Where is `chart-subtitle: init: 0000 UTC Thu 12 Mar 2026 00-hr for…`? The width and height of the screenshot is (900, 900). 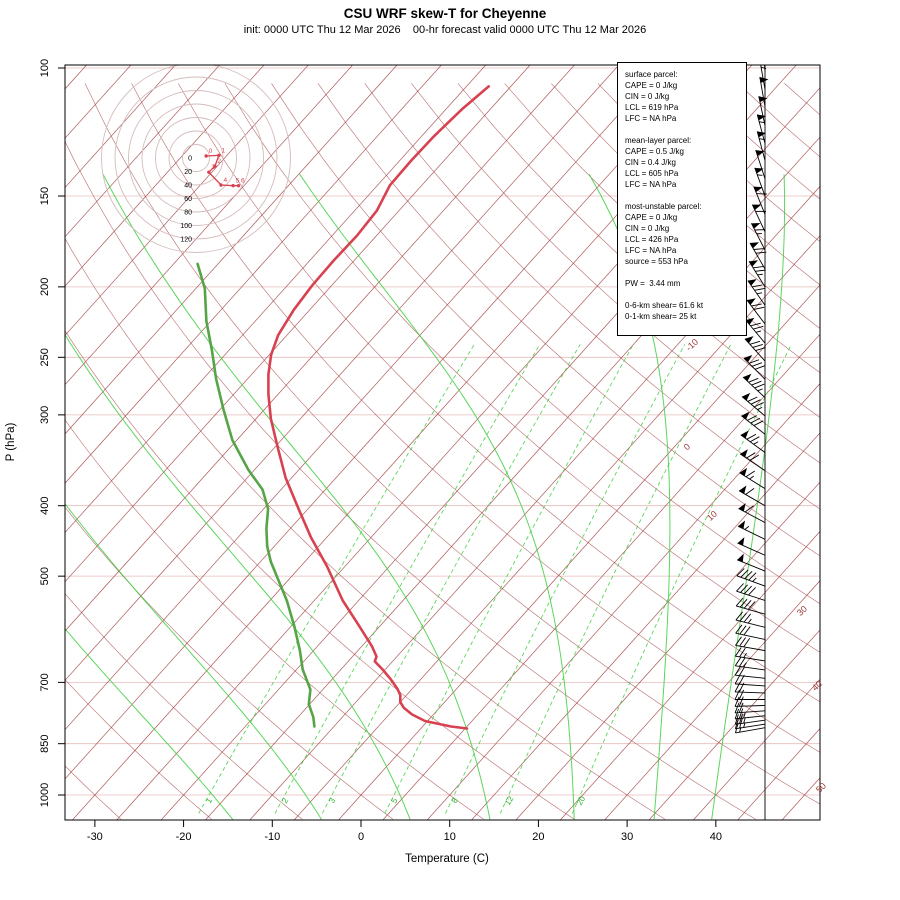 chart-subtitle: init: 0000 UTC Thu 12 Mar 2026 00-hr for… is located at coordinates (445, 30).